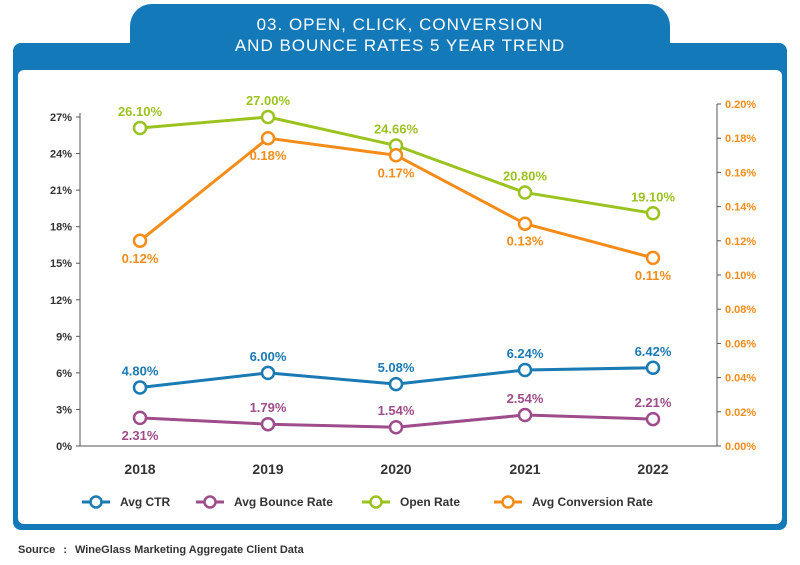 The image size is (800, 565). Describe the element at coordinates (61, 118) in the screenshot. I see `left-axis-tick-label: 27%` at that location.